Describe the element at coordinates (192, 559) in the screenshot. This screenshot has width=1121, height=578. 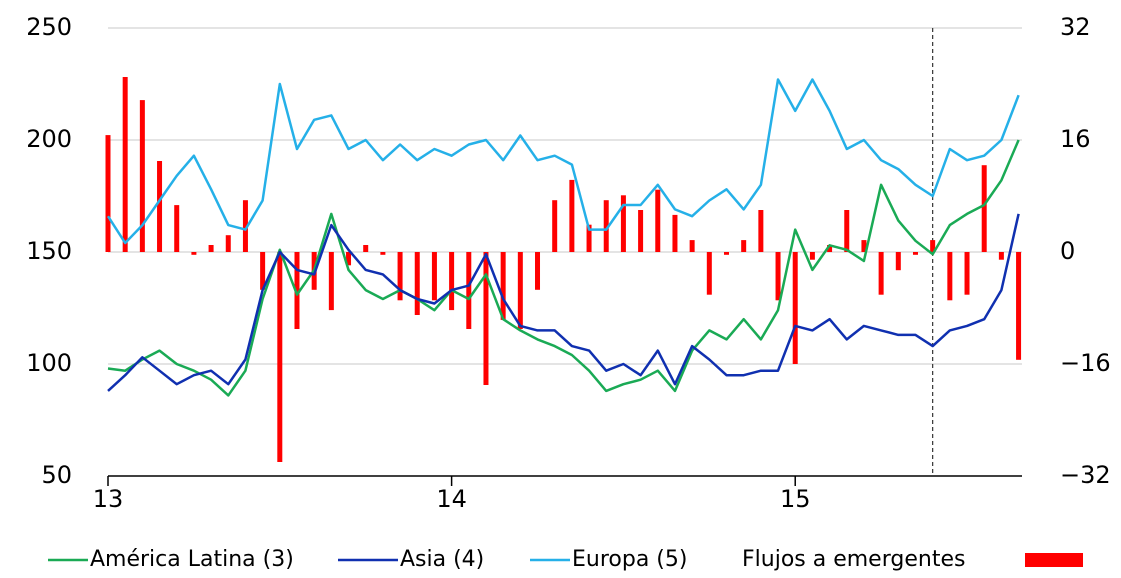
I see `legend-label: América Latina (3)` at that location.